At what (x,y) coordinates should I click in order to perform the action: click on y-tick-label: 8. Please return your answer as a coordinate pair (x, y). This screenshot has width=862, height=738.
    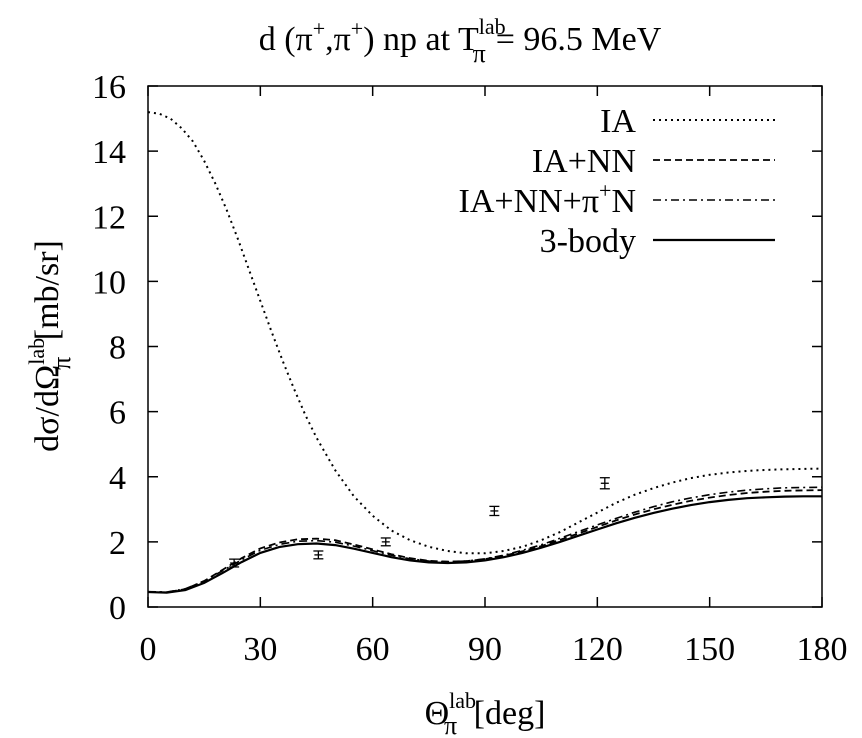
    Looking at the image, I should click on (117, 348).